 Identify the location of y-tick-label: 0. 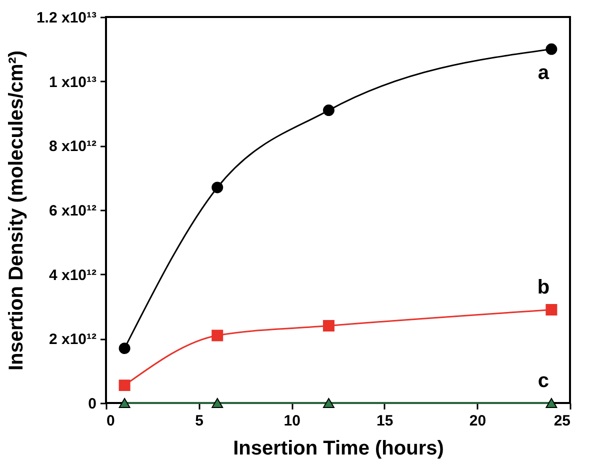
(92, 404).